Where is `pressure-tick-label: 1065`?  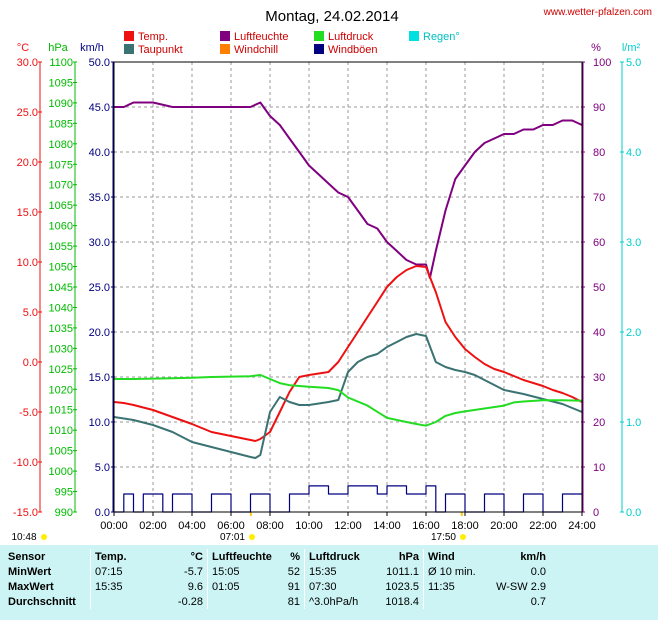 pressure-tick-label: 1065 is located at coordinates (61, 206).